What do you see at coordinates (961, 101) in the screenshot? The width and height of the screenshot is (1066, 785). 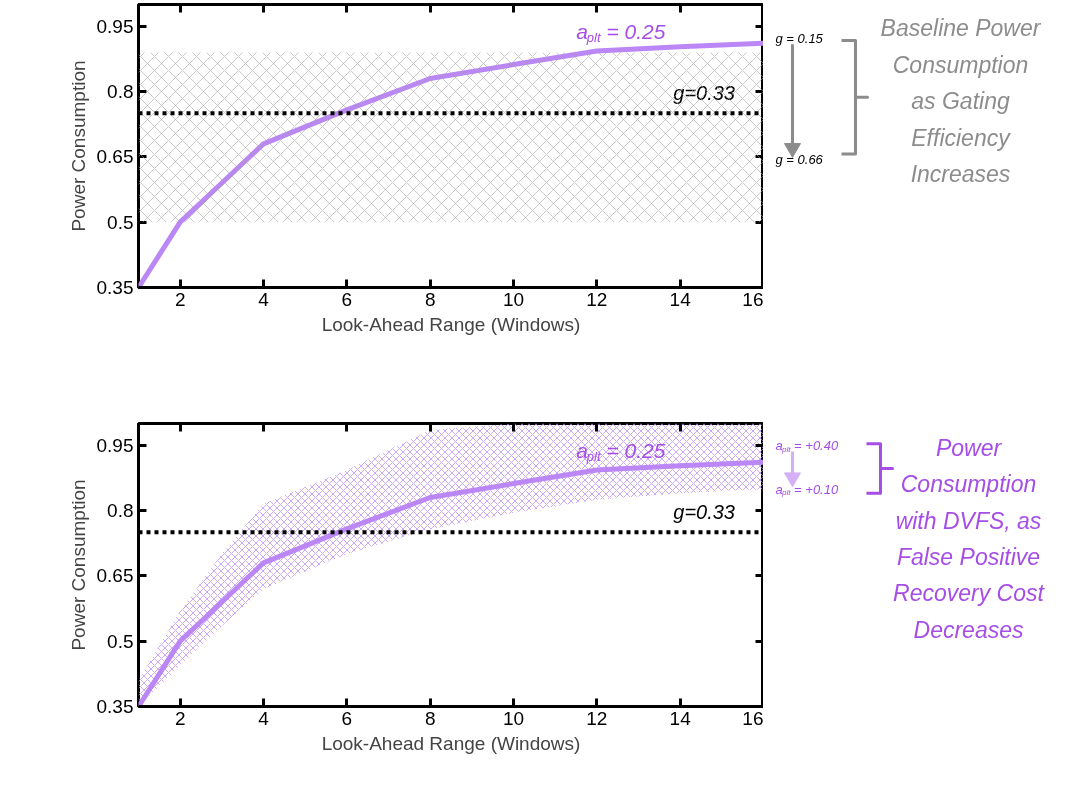 I see `text: Baseline Power Consumption as Gating Efficiency Increases` at bounding box center [961, 101].